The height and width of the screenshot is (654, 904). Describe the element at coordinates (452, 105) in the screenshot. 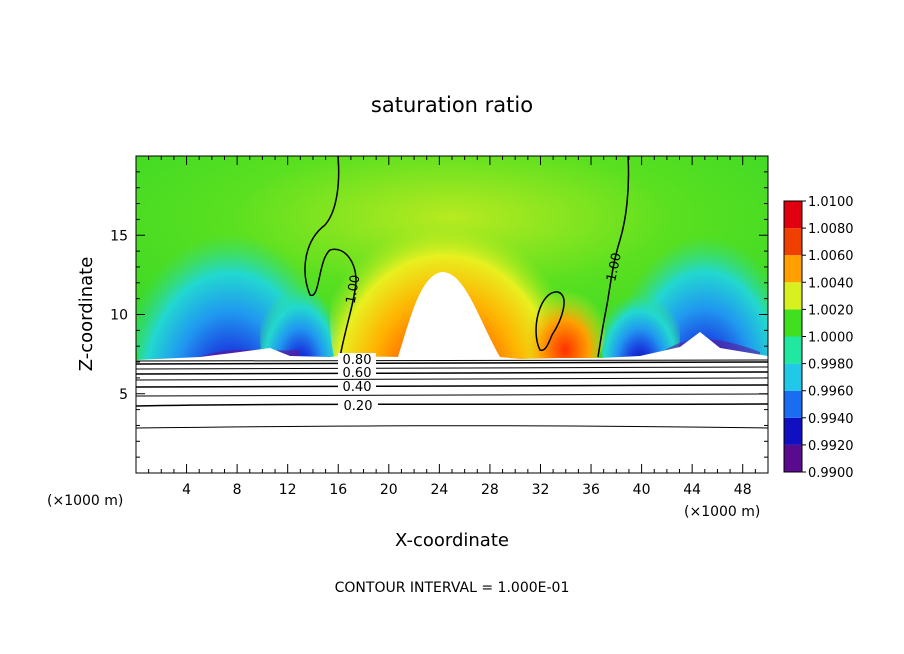

I see `chart-title: saturation ratio` at that location.